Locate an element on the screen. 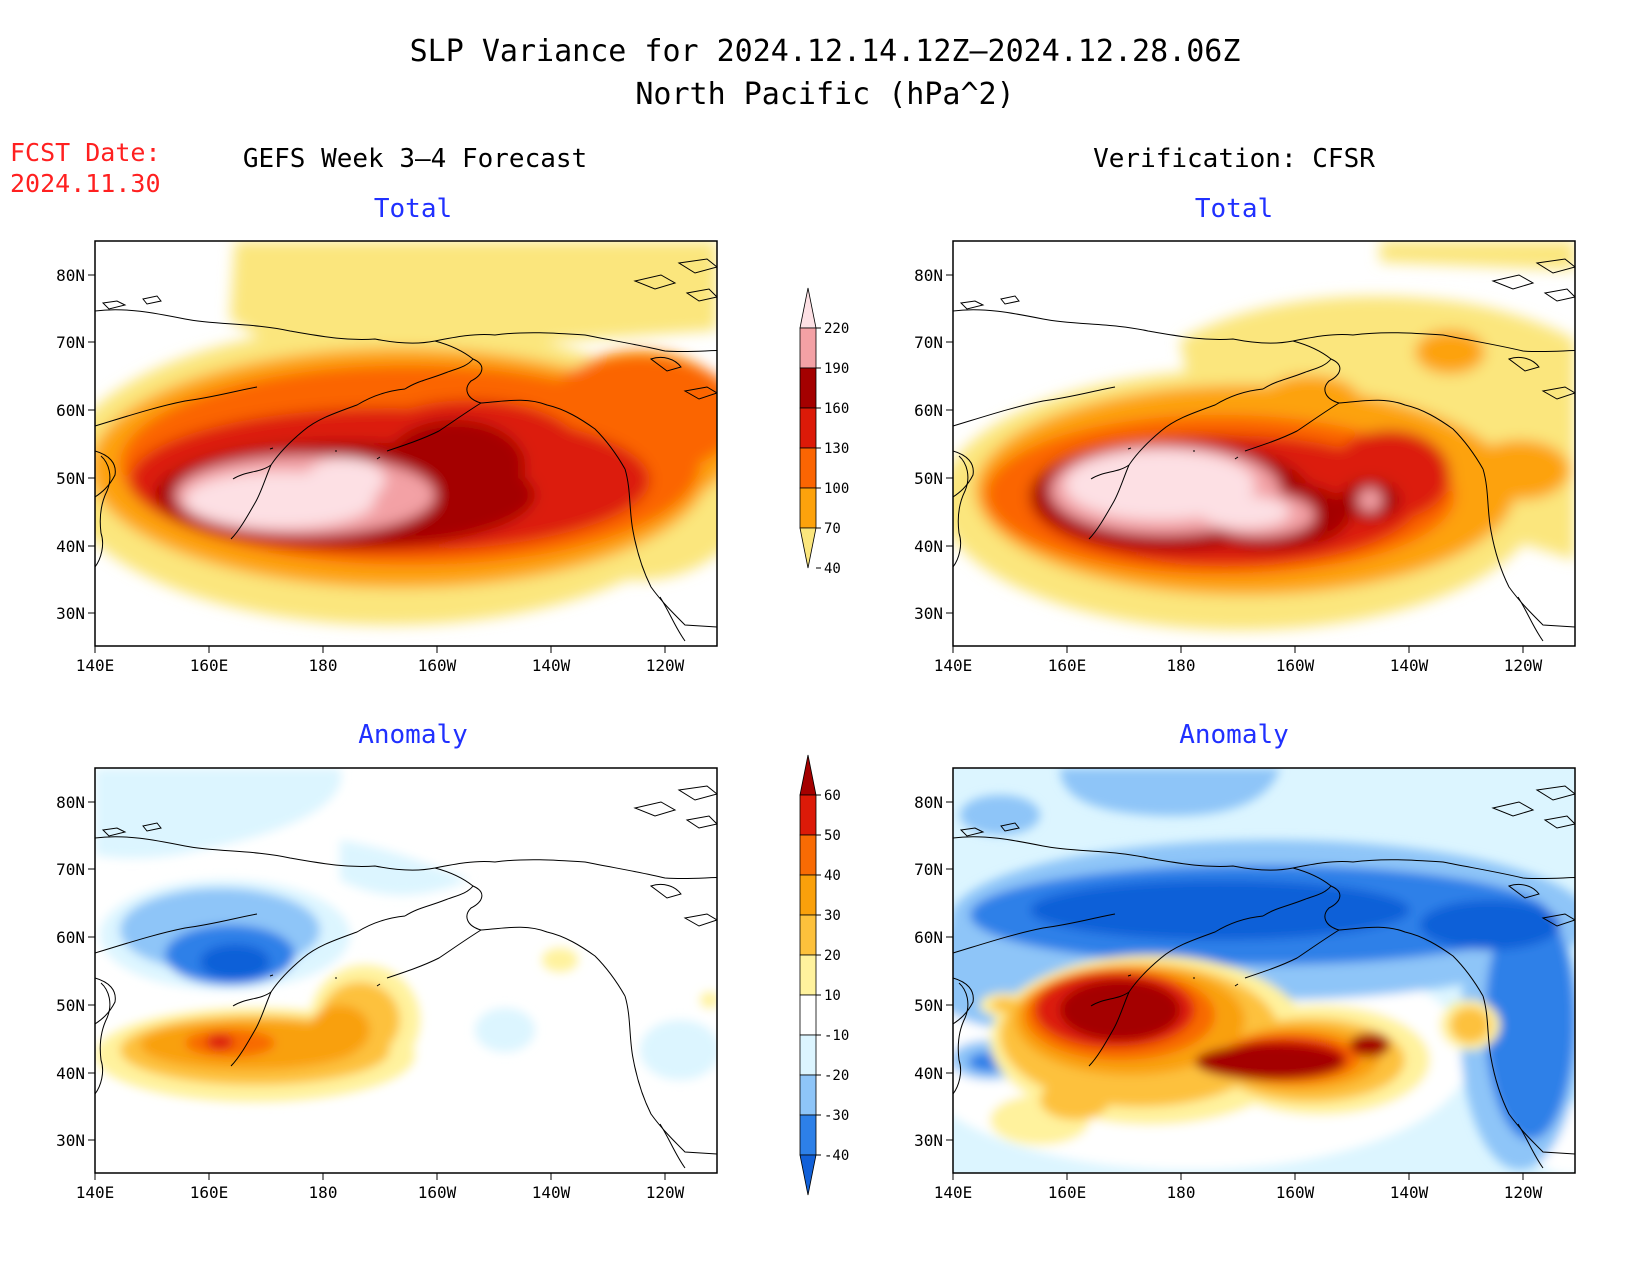  forecast-column-title: GEFS Week 3—4 Forecast is located at coordinates (415, 159).